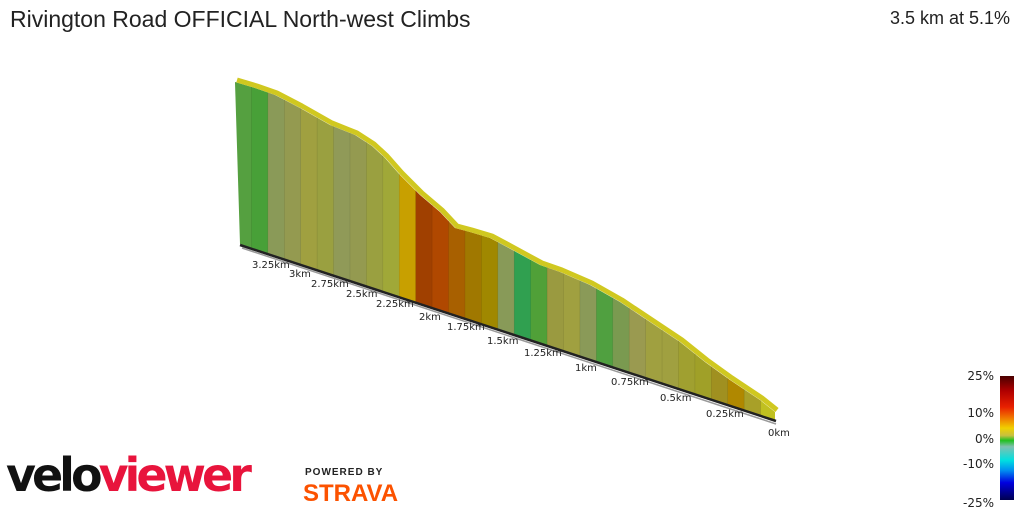  I want to click on legend-label: -10%, so click(978, 464).